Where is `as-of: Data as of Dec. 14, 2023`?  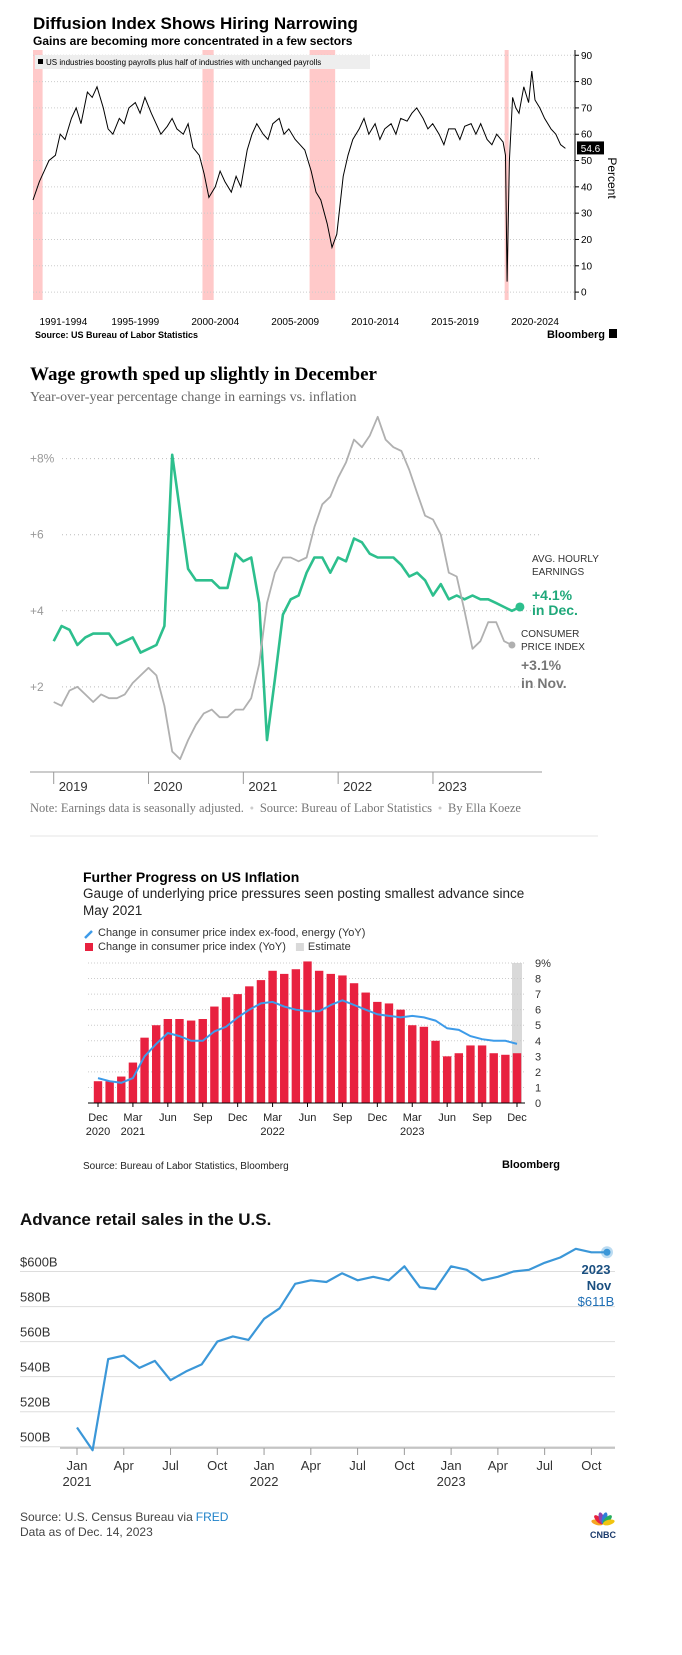
as-of: Data as of Dec. 14, 2023 is located at coordinates (86, 1532).